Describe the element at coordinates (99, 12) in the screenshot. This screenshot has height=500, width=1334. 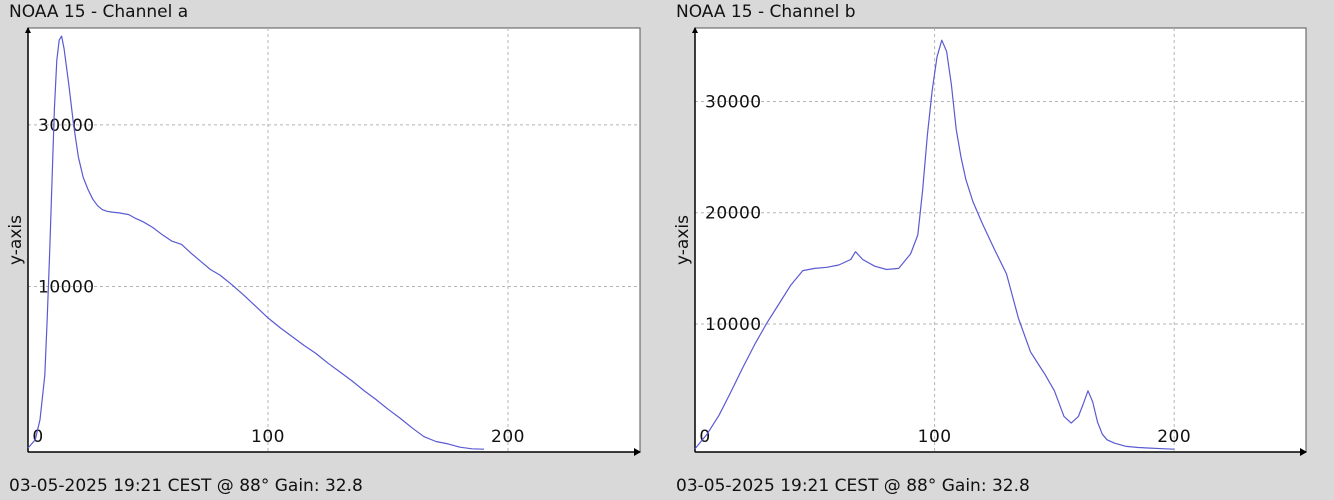
I see `chart-title: NOAA 15 - Channel a` at that location.